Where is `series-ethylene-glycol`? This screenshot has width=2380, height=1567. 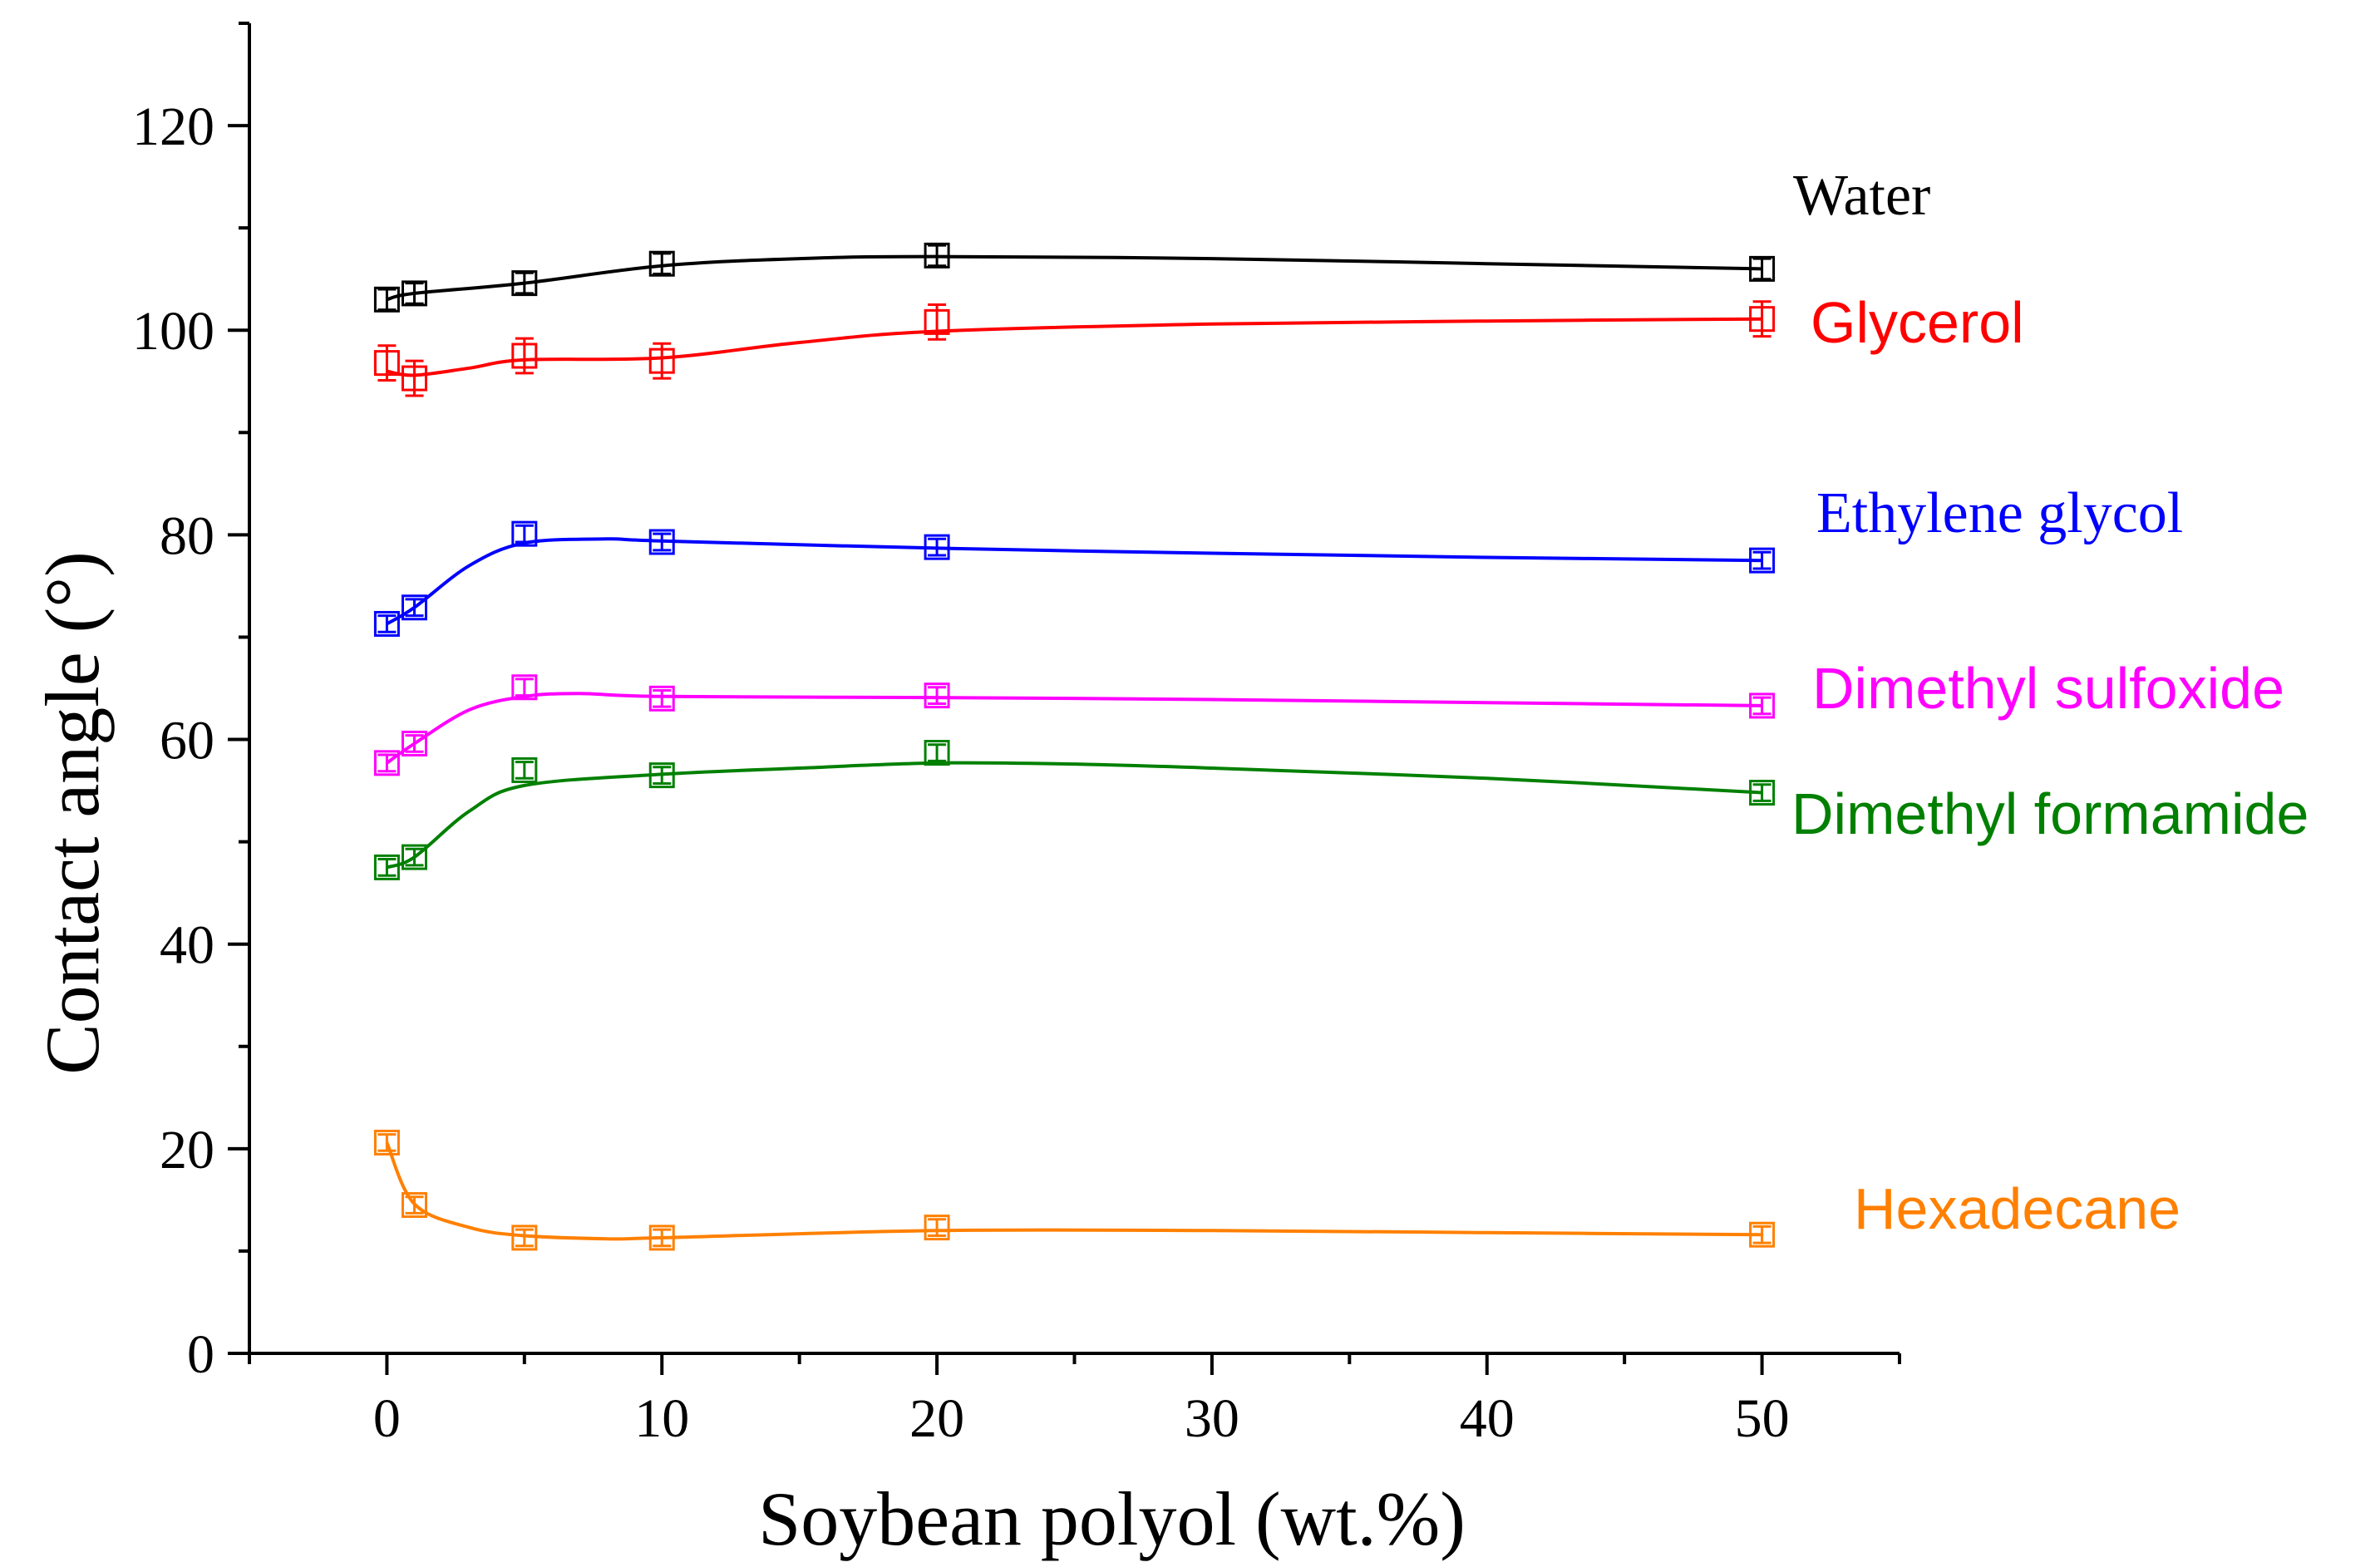 series-ethylene-glycol is located at coordinates (1074, 578).